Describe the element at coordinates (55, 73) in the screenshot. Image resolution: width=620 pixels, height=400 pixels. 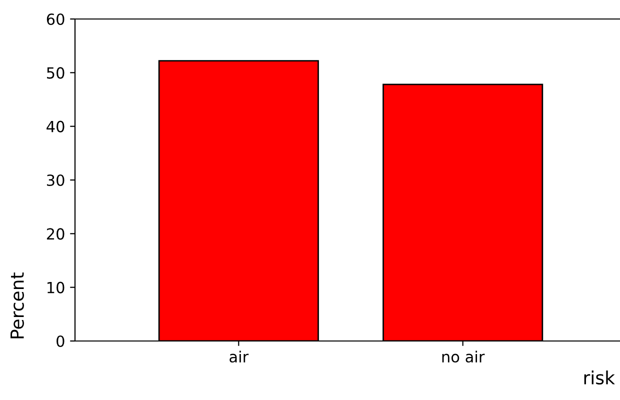
I see `y-tick-label: 50` at that location.